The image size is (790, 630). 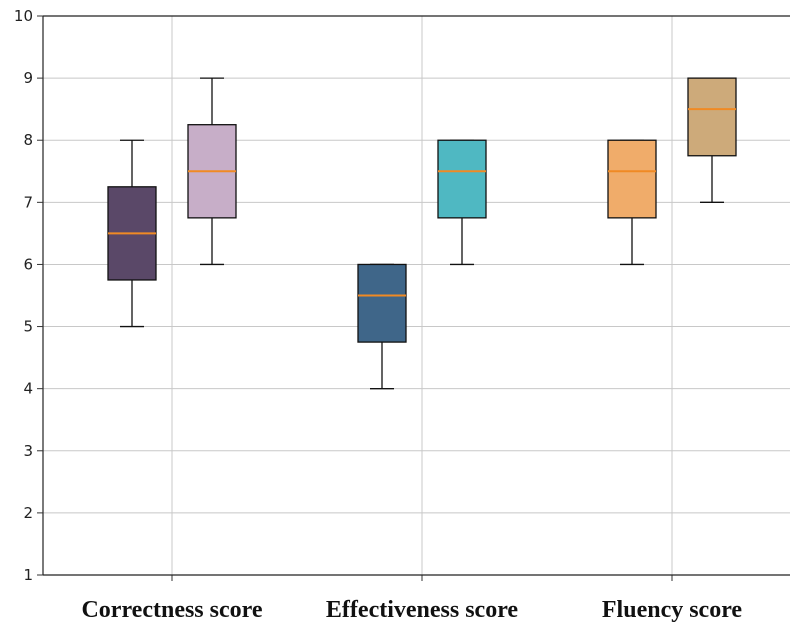 What do you see at coordinates (28, 264) in the screenshot?
I see `y-tick-label-6: 6` at bounding box center [28, 264].